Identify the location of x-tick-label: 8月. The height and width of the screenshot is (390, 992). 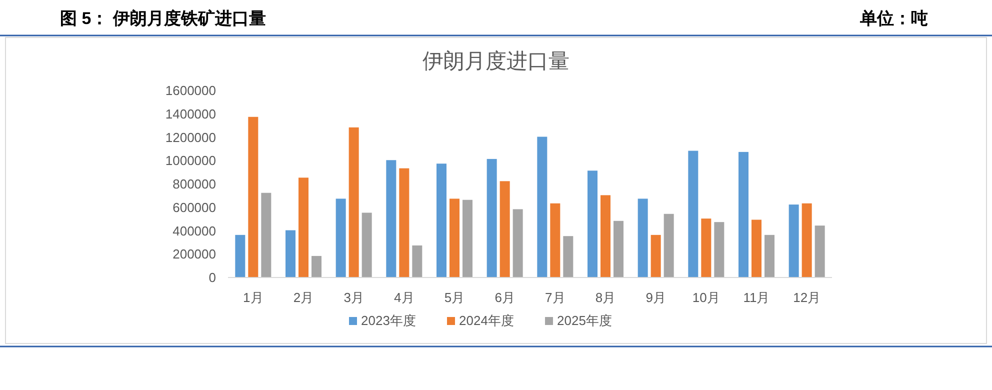
(605, 297).